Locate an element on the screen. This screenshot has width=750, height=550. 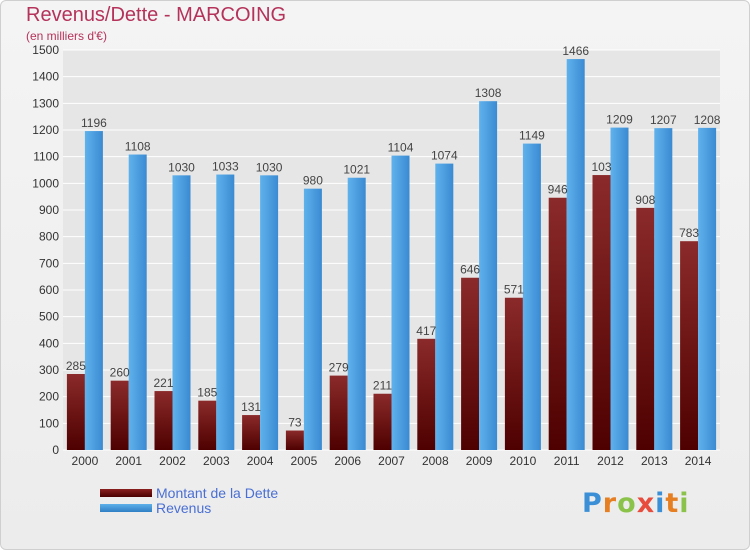
legend-swatch-revenus is located at coordinates (126, 508).